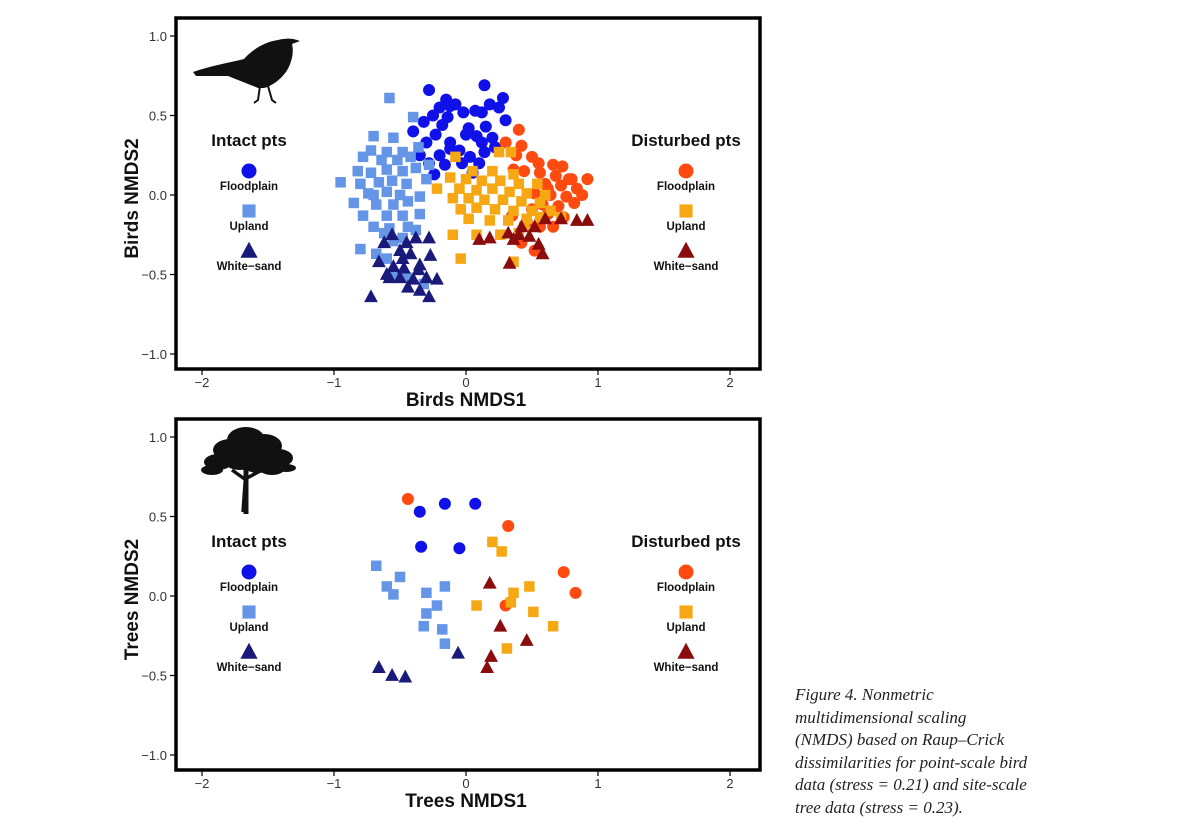 This screenshot has height=833, width=1188. Describe the element at coordinates (686, 603) in the screenshot. I see `legend: Disturbed pts Floodplain Upland White−sand` at that location.